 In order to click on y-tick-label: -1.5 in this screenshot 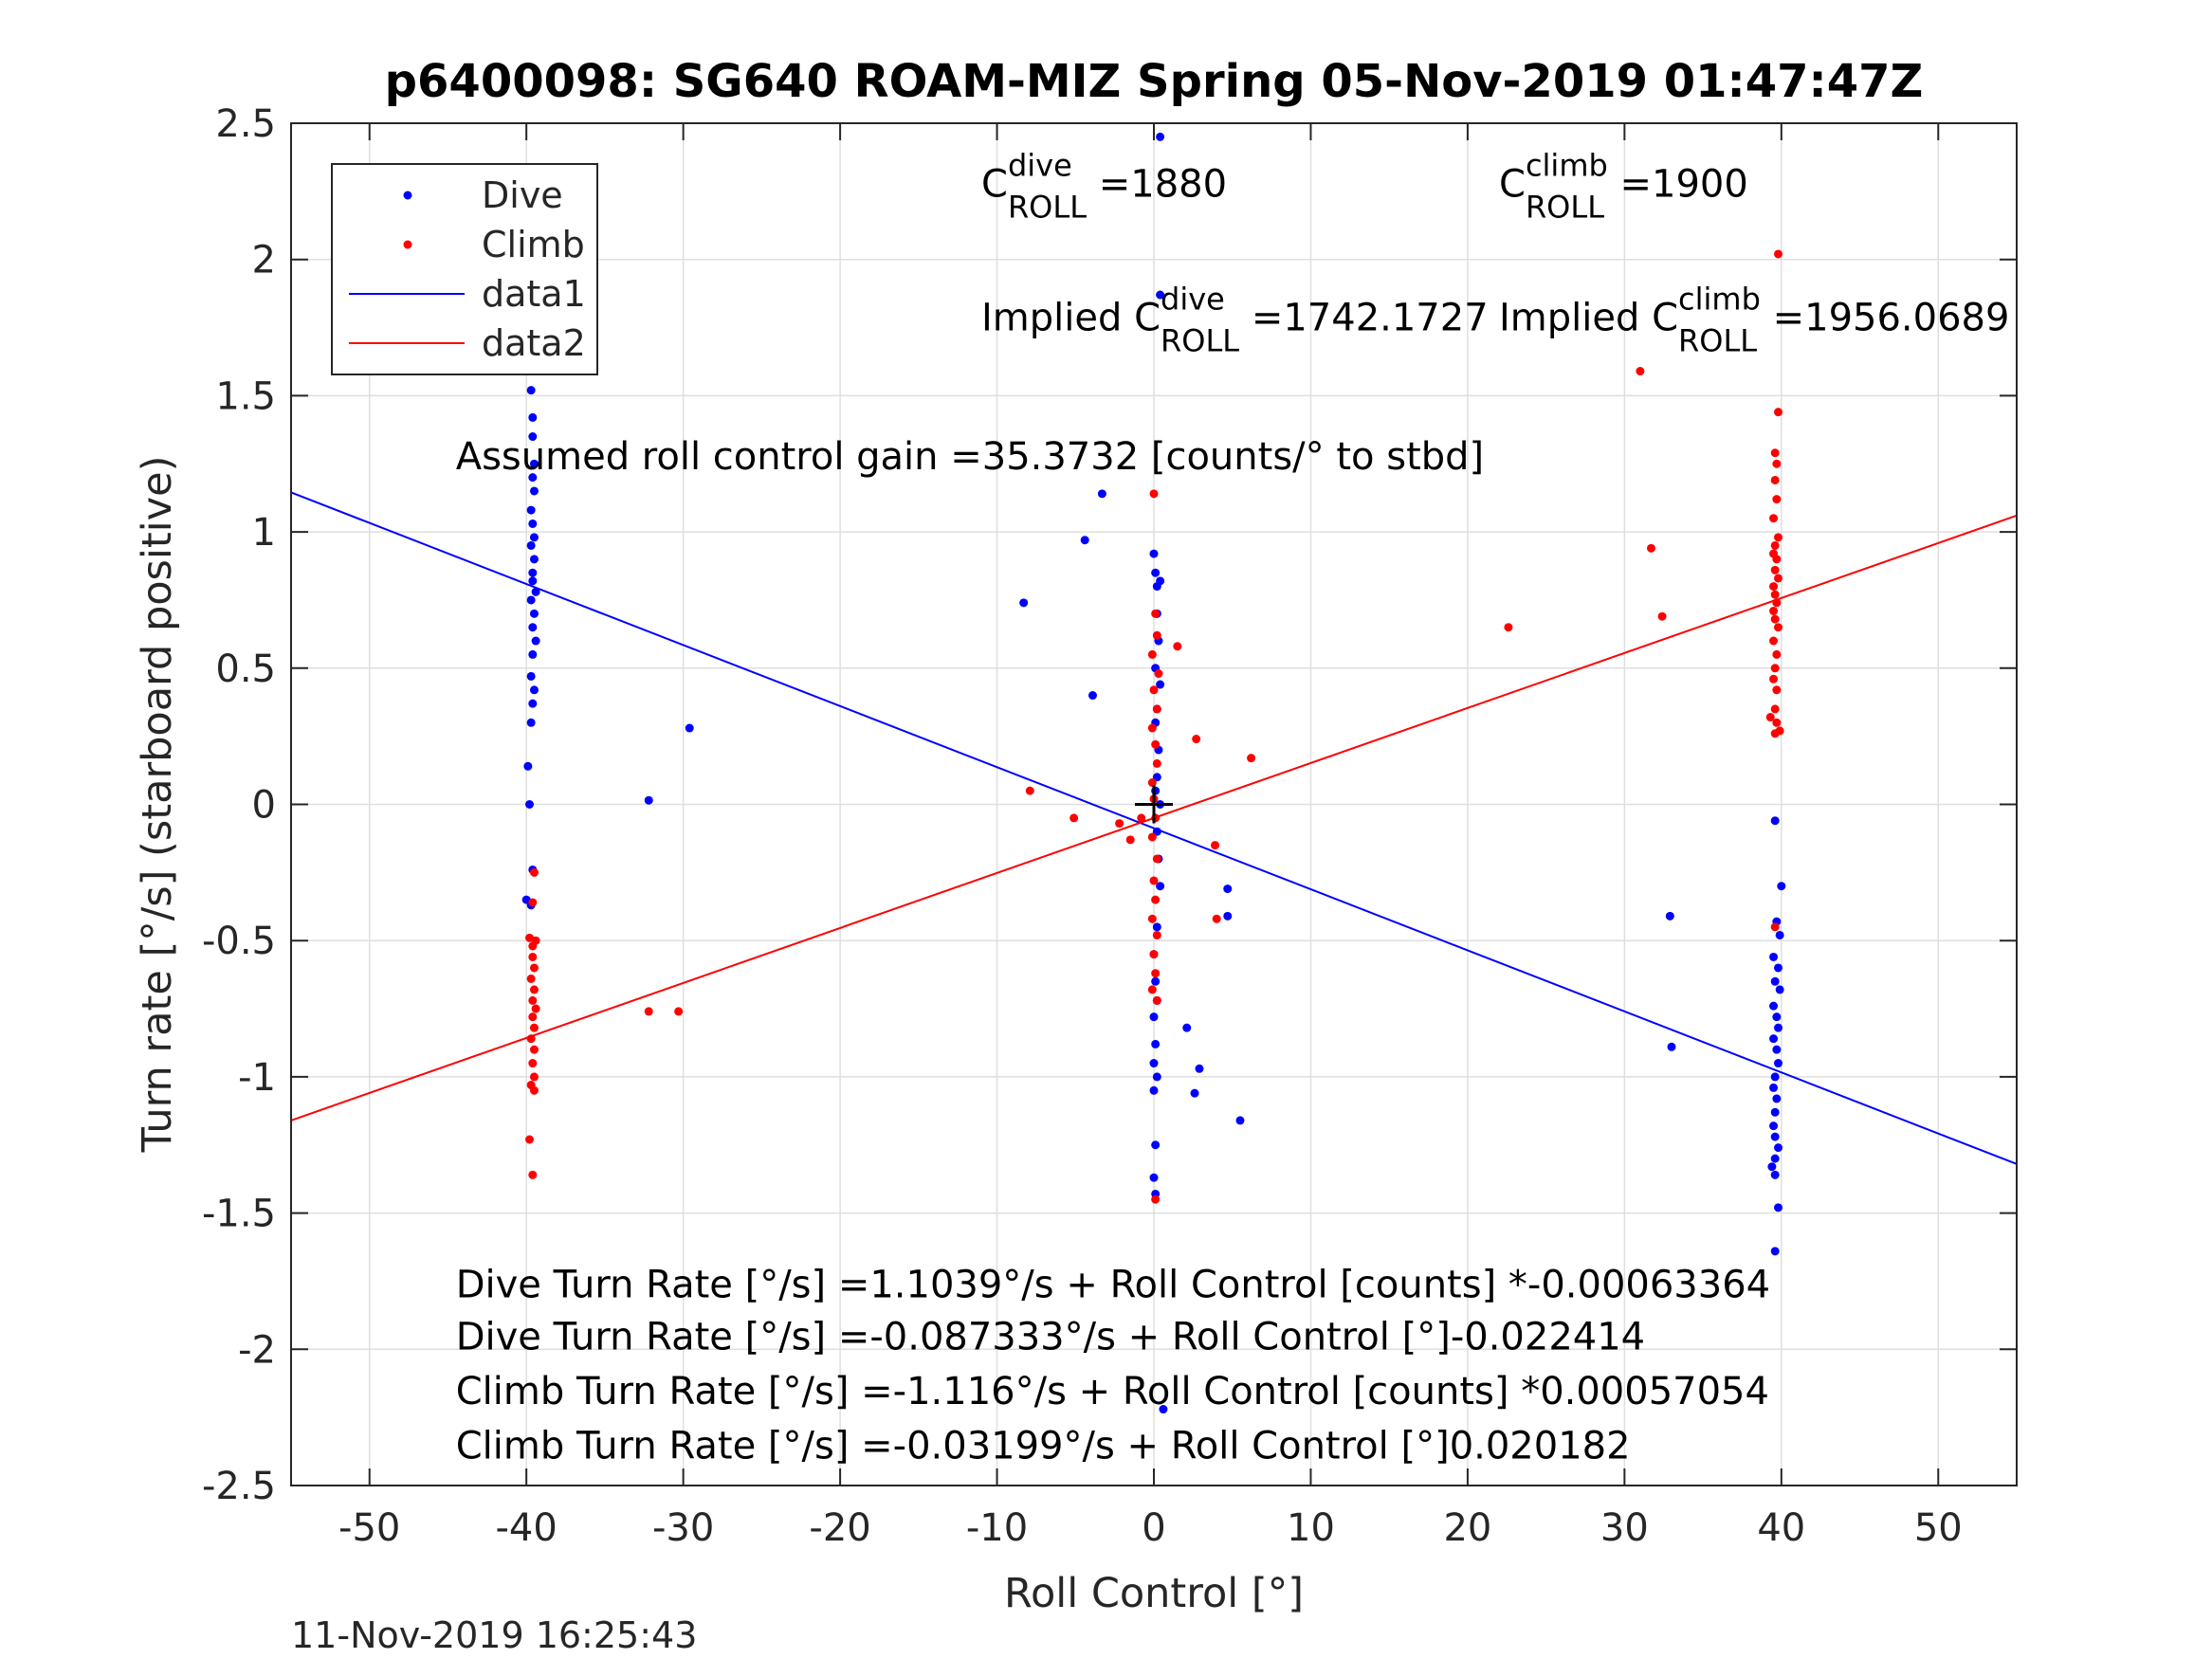, I will do `click(239, 1214)`.